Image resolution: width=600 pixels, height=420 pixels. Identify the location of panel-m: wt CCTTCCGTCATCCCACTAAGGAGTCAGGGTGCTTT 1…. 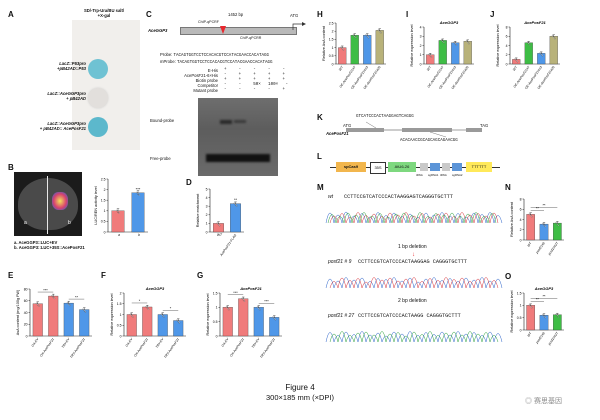
(414, 274).